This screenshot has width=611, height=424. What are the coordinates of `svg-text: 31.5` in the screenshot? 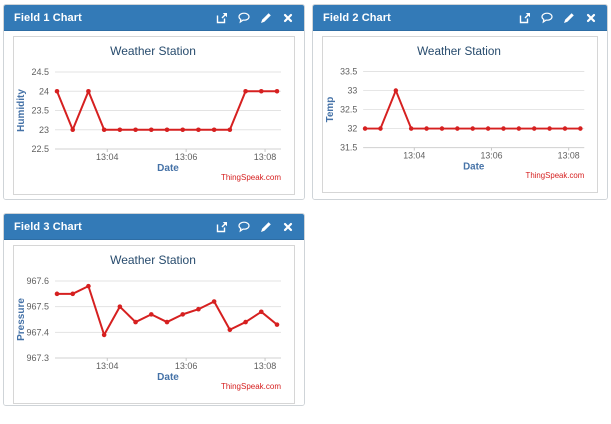 It's located at (348, 147).